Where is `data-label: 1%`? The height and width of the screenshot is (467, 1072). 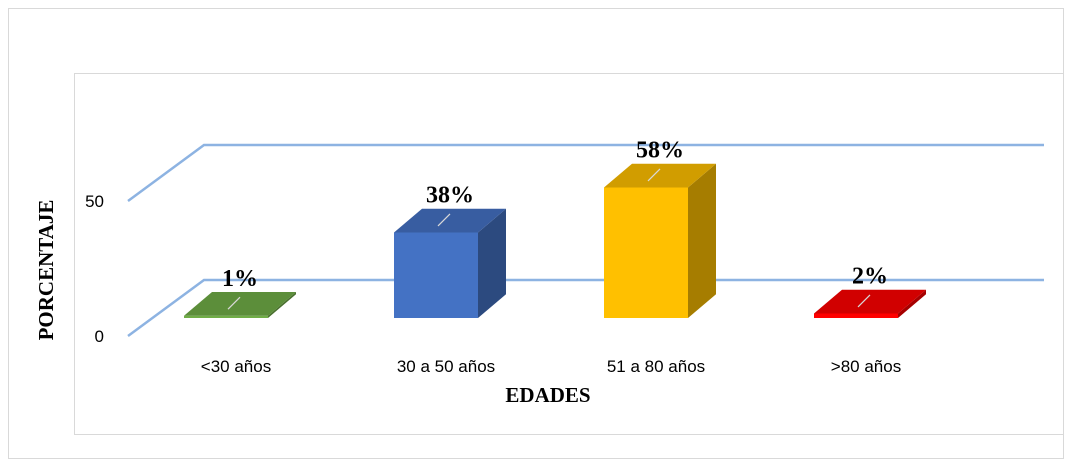 data-label: 1% is located at coordinates (240, 279).